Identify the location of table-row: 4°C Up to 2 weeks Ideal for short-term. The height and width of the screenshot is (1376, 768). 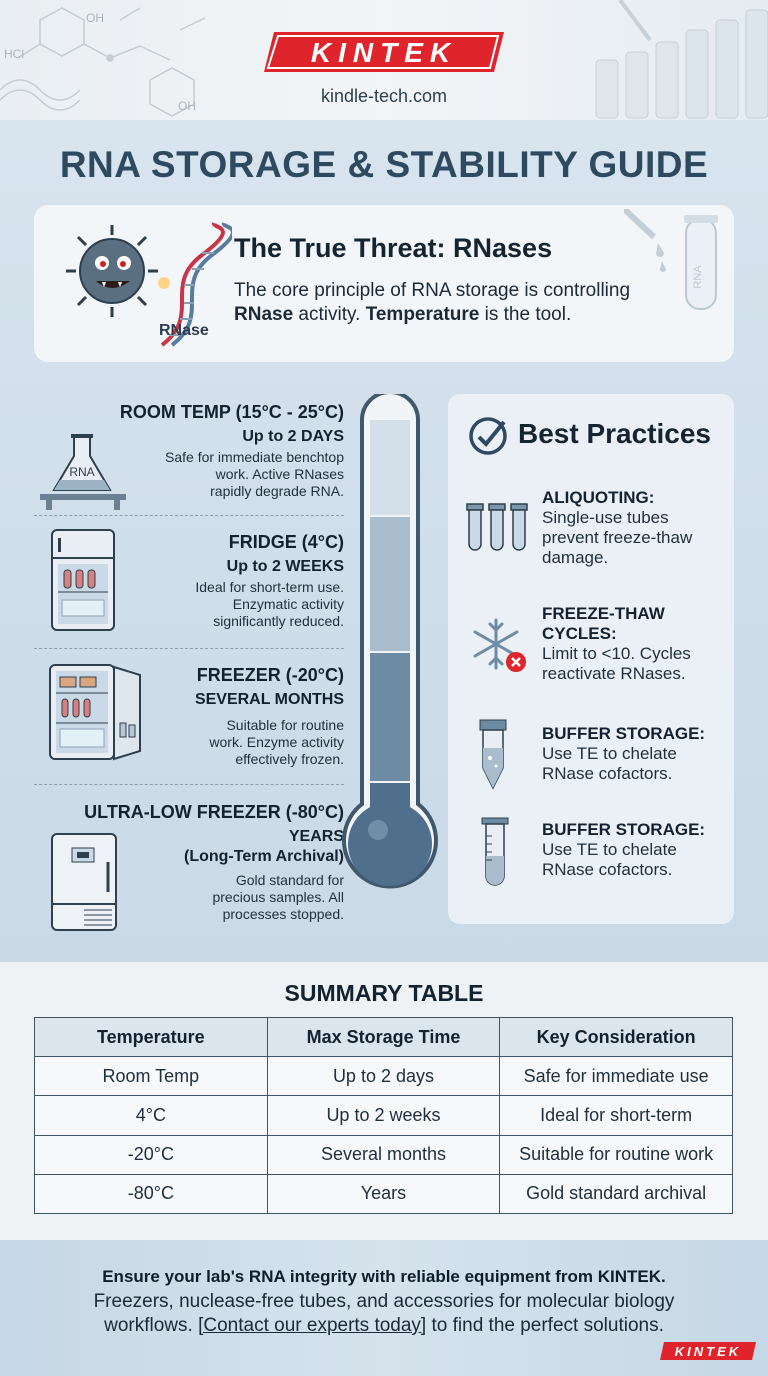
(383, 1115).